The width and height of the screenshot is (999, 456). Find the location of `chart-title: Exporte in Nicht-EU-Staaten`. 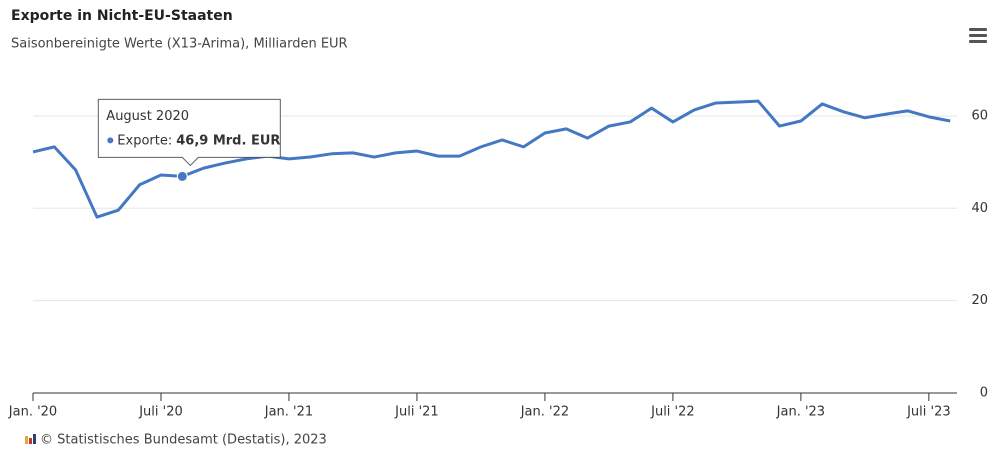

chart-title: Exporte in Nicht-EU-Staaten is located at coordinates (122, 16).